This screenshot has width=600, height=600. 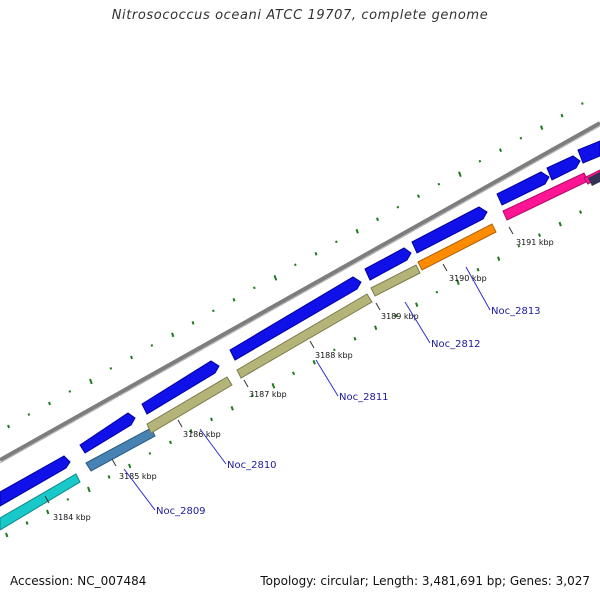 What do you see at coordinates (181, 511) in the screenshot?
I see `gene-label-noc-2809: Noc_2809` at bounding box center [181, 511].